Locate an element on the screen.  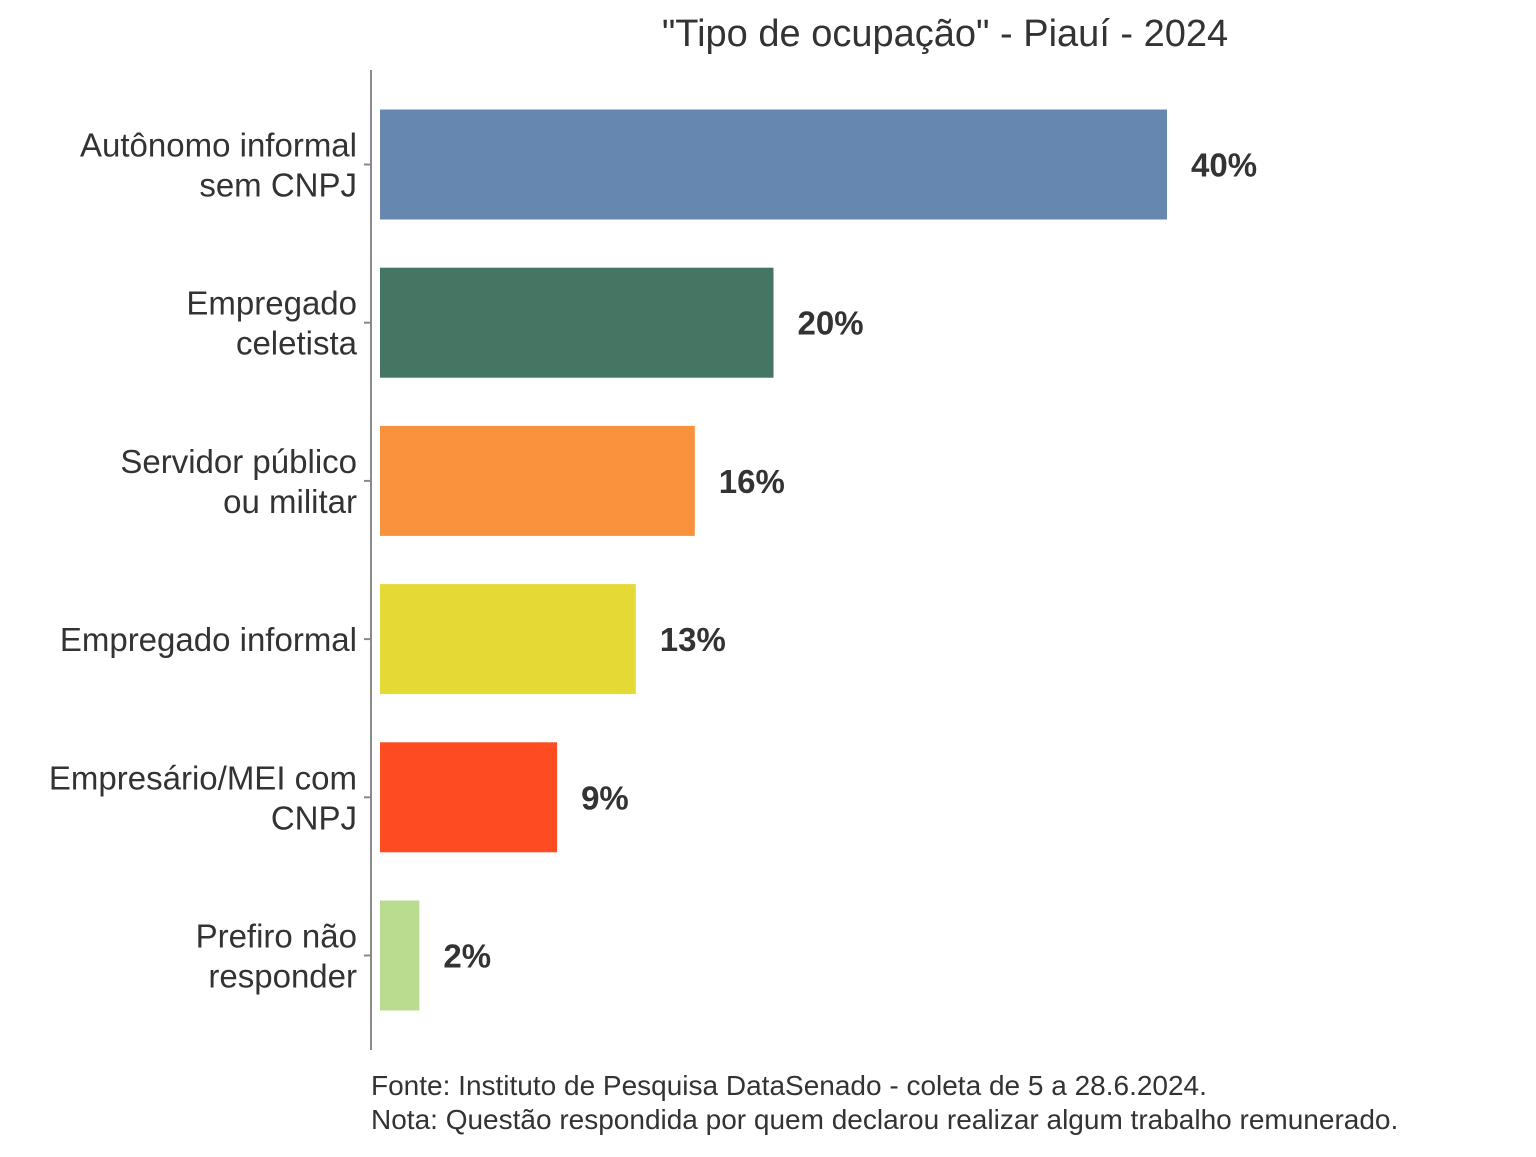
category-label-line: Servidor público is located at coordinates (238, 461).